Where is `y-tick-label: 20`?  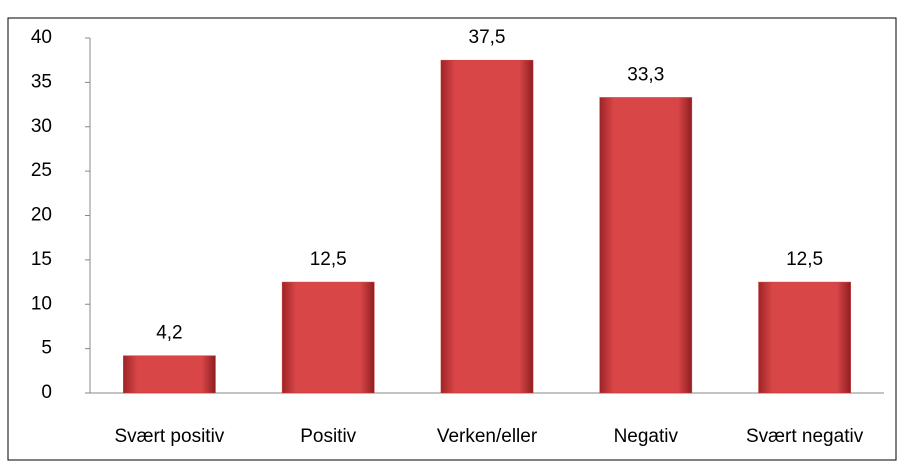 y-tick-label: 20 is located at coordinates (41, 215).